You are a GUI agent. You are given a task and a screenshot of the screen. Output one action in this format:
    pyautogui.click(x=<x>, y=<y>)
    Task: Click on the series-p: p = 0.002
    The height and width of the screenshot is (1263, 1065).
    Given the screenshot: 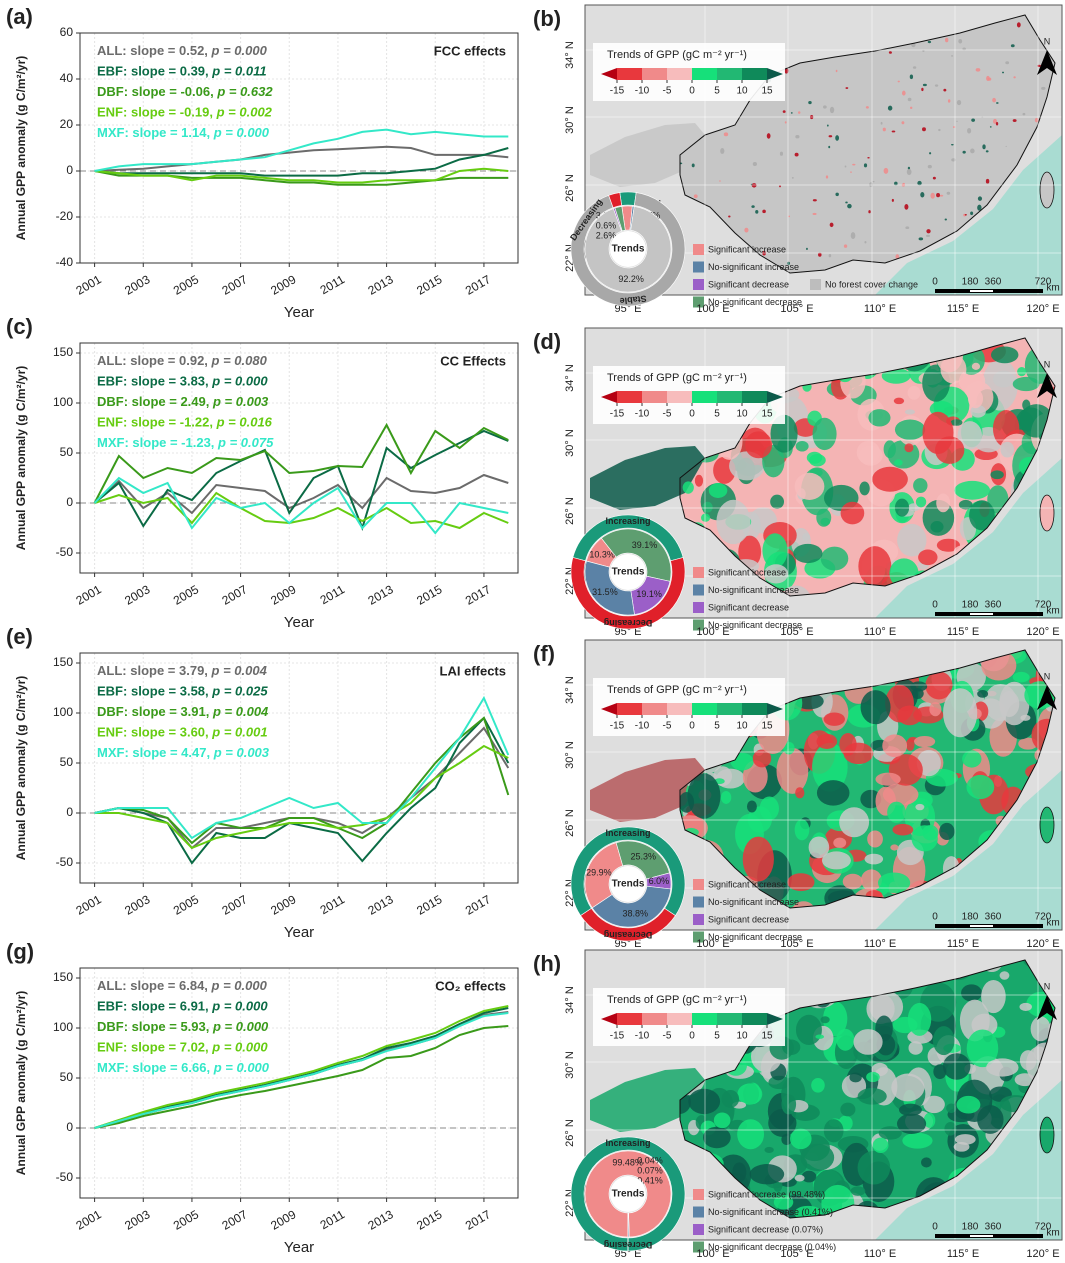 What is the action you would take?
    pyautogui.click(x=244, y=112)
    